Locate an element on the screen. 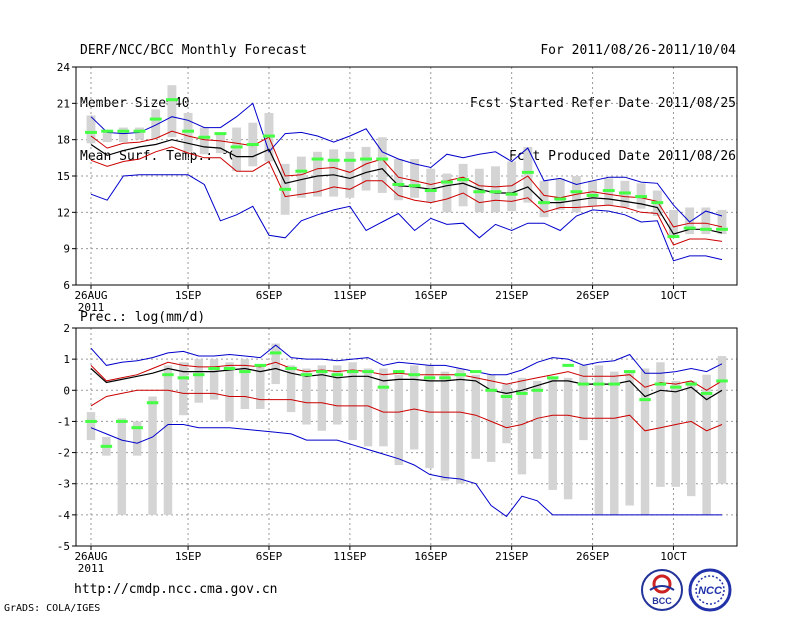 The height and width of the screenshot is (618, 800). temp-mean-line is located at coordinates (406, 187).